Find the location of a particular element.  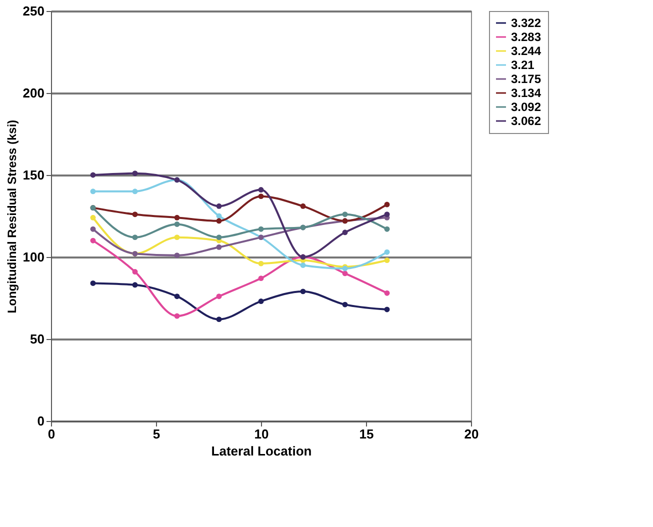

x-axis-title: Lateral Location is located at coordinates (261, 451).